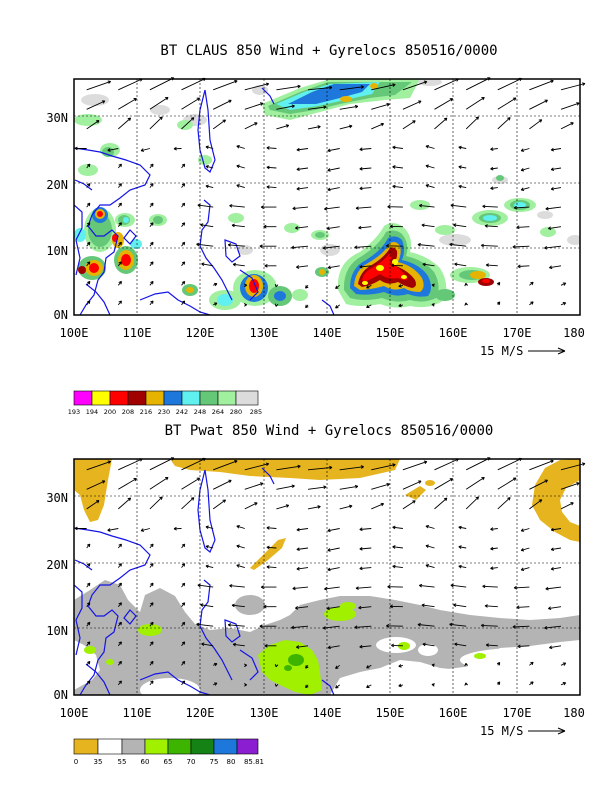  I want to click on colorbar-2-boxes, so click(166, 746).